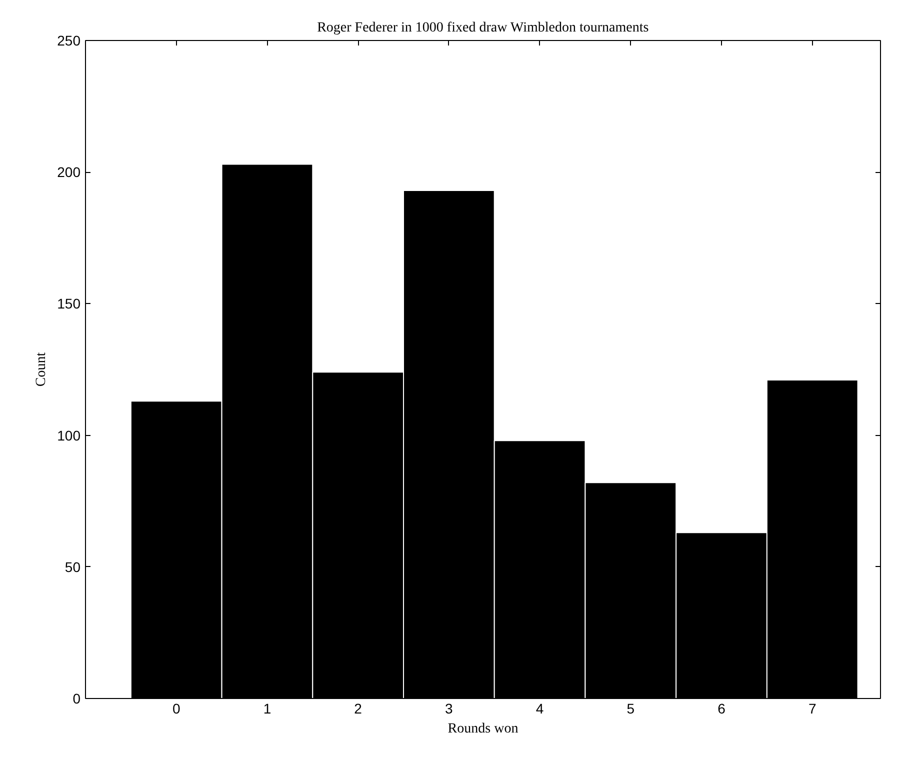  What do you see at coordinates (630, 708) in the screenshot?
I see `x-tick-label: 5` at bounding box center [630, 708].